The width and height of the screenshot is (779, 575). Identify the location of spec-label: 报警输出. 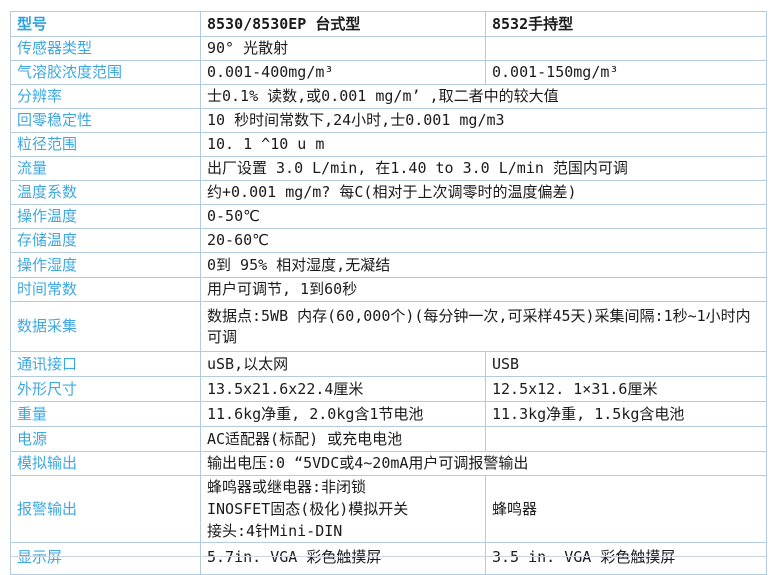
(105, 509).